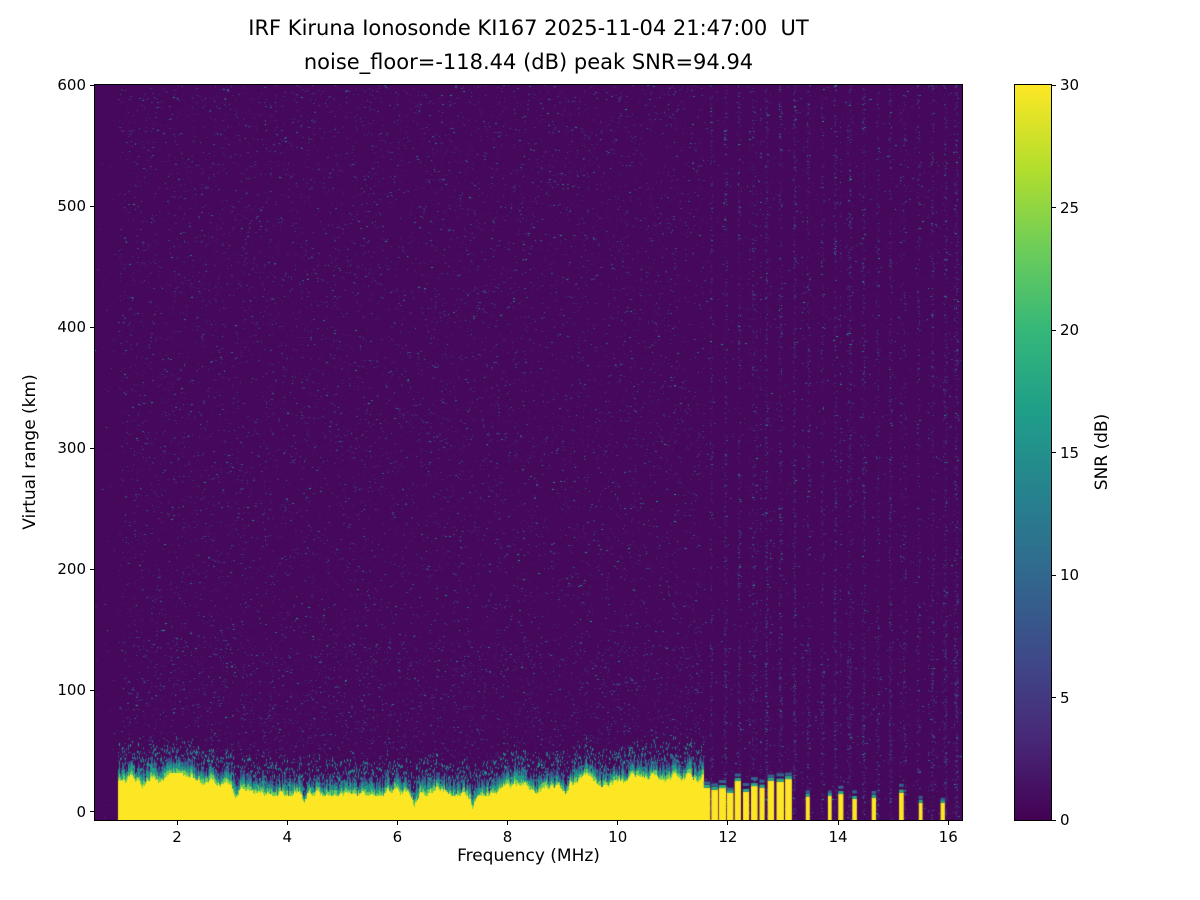  Describe the element at coordinates (728, 837) in the screenshot. I see `x-tick-label: 12` at that location.